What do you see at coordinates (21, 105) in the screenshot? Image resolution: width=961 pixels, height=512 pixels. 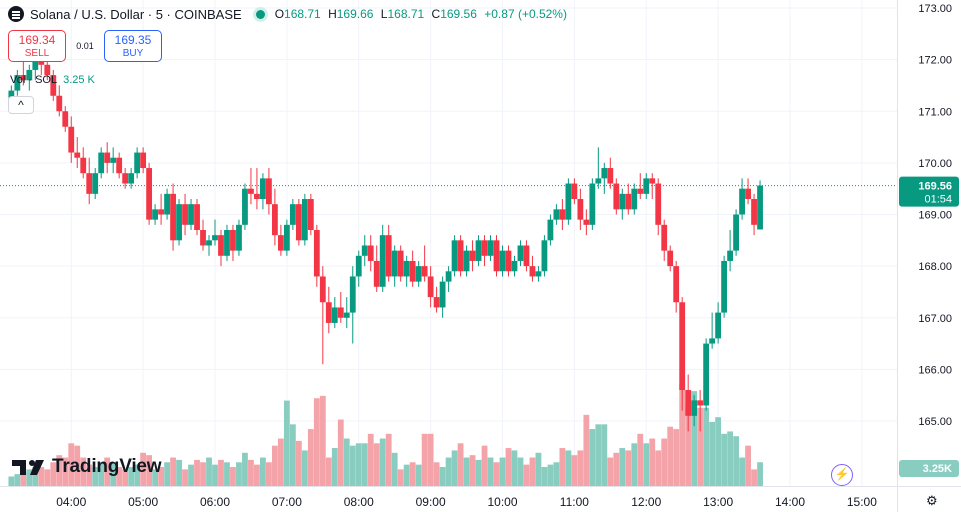 I see `collapse-legend-button: ^` at bounding box center [21, 105].